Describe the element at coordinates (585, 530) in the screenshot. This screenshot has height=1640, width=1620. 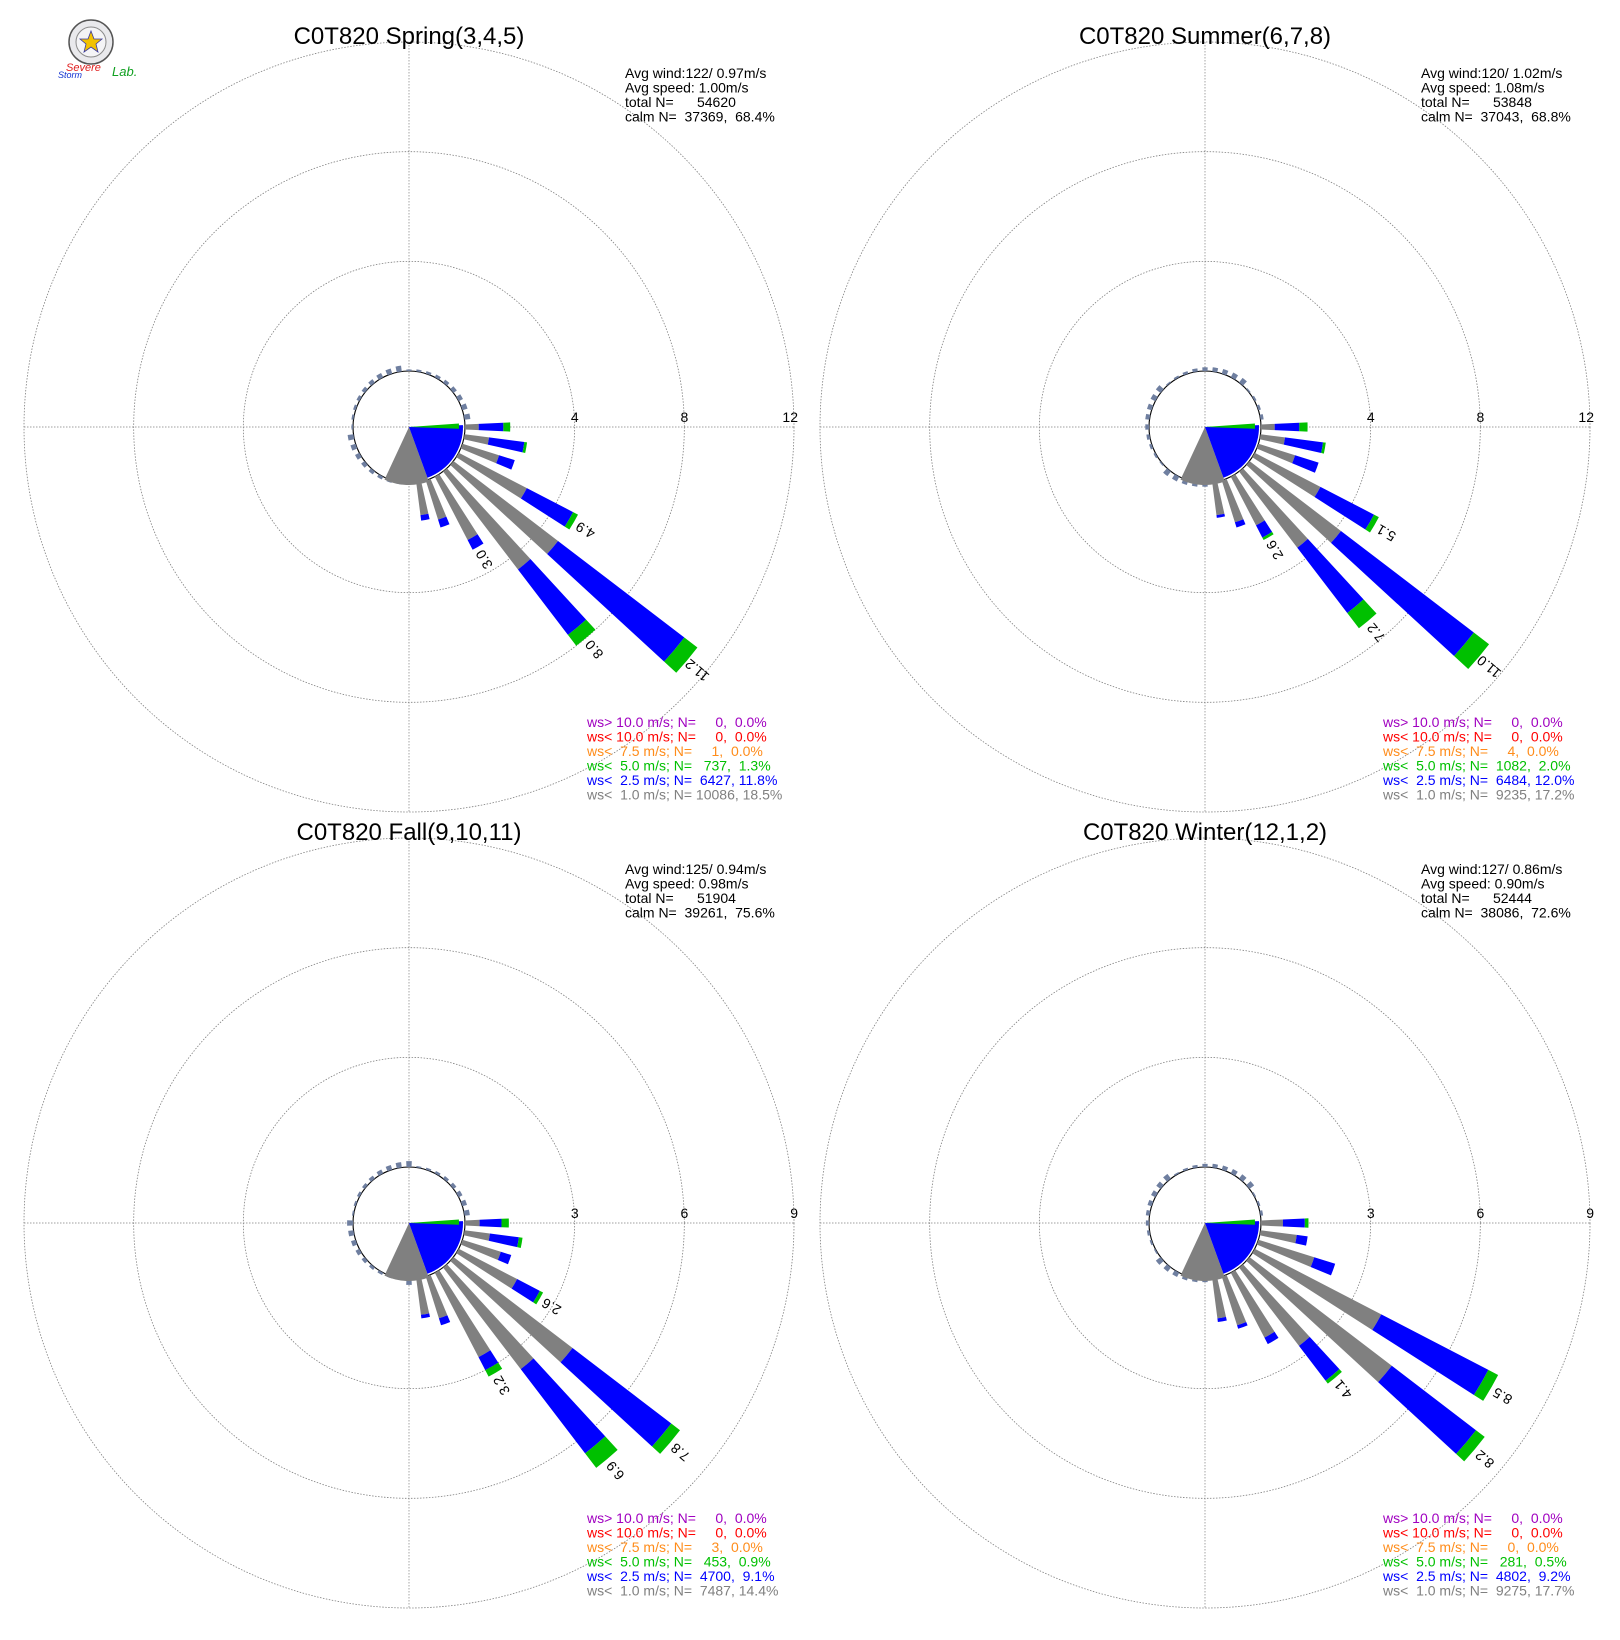
I see `sector-total-label: 4.9` at that location.